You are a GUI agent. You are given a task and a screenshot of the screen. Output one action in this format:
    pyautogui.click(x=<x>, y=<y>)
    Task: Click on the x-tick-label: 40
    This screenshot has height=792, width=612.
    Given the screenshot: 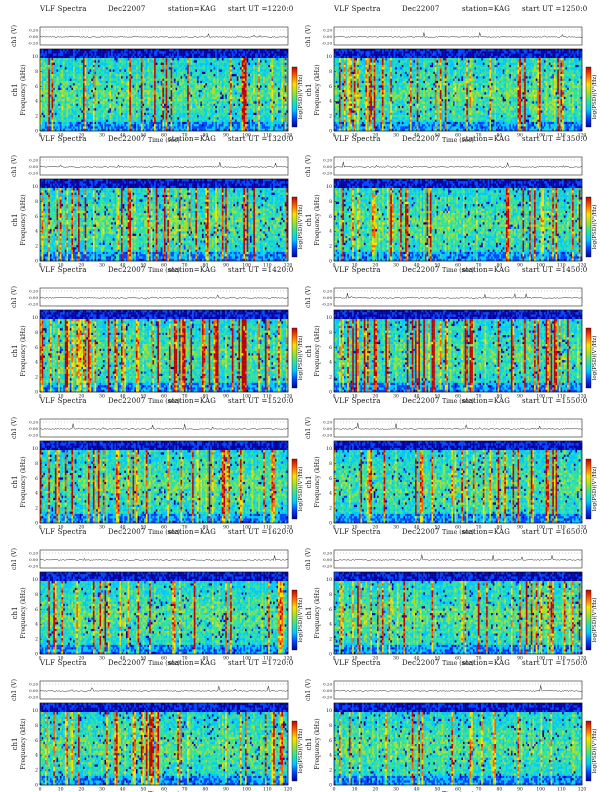 What is the action you would take?
    pyautogui.click(x=417, y=789)
    